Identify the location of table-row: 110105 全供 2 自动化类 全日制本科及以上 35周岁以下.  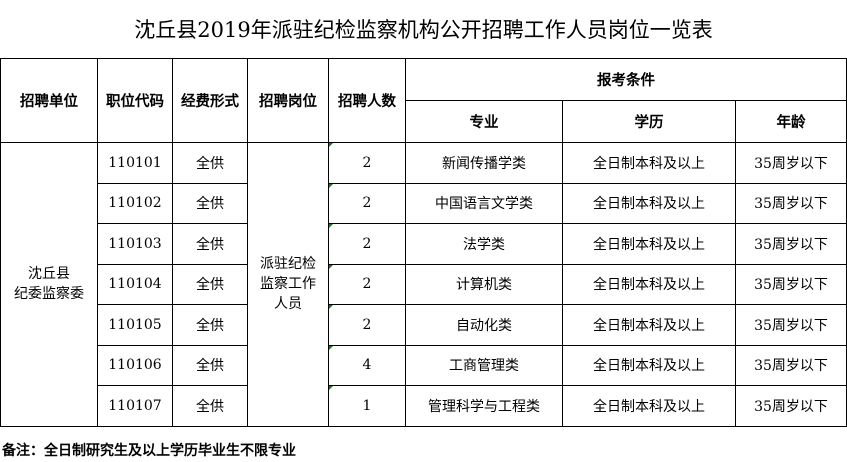
(424, 325).